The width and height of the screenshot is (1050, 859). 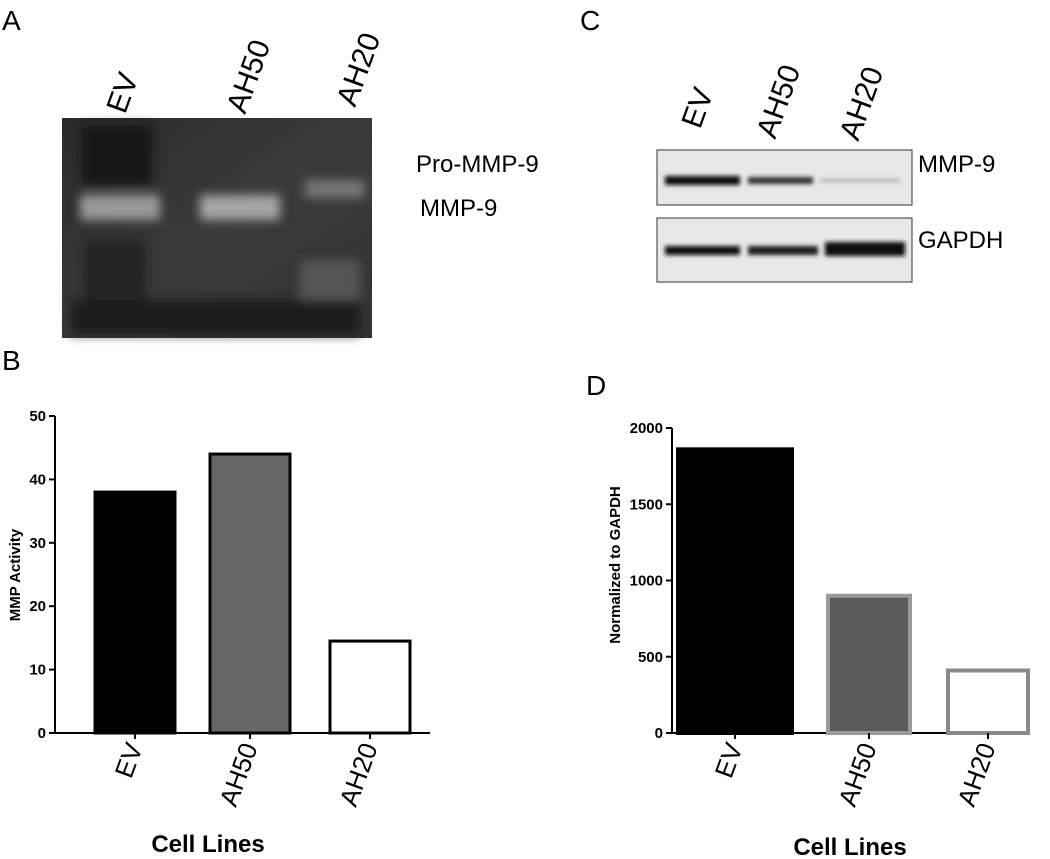 What do you see at coordinates (784, 216) in the screenshot?
I see `blot-image` at bounding box center [784, 216].